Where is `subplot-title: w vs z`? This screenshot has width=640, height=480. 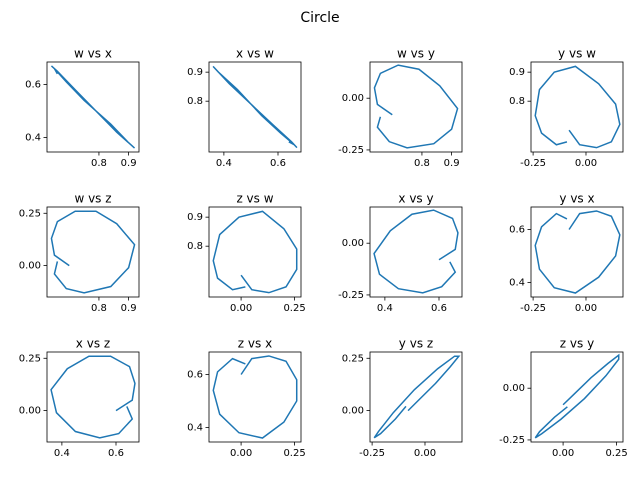 subplot-title: w vs z is located at coordinates (92, 199).